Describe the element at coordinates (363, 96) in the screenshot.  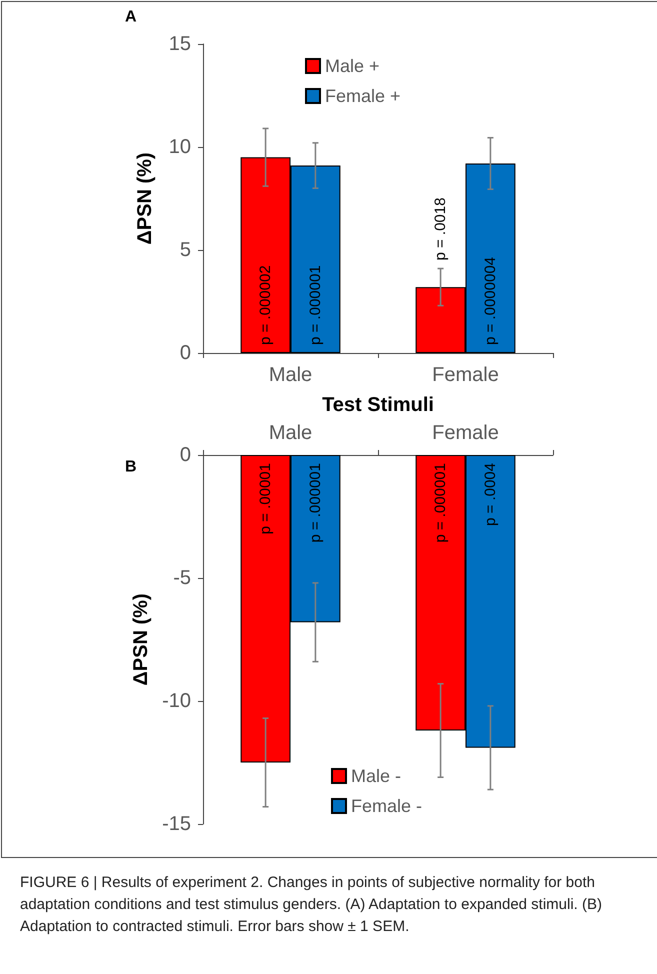
I see `legend-label: Female +` at that location.